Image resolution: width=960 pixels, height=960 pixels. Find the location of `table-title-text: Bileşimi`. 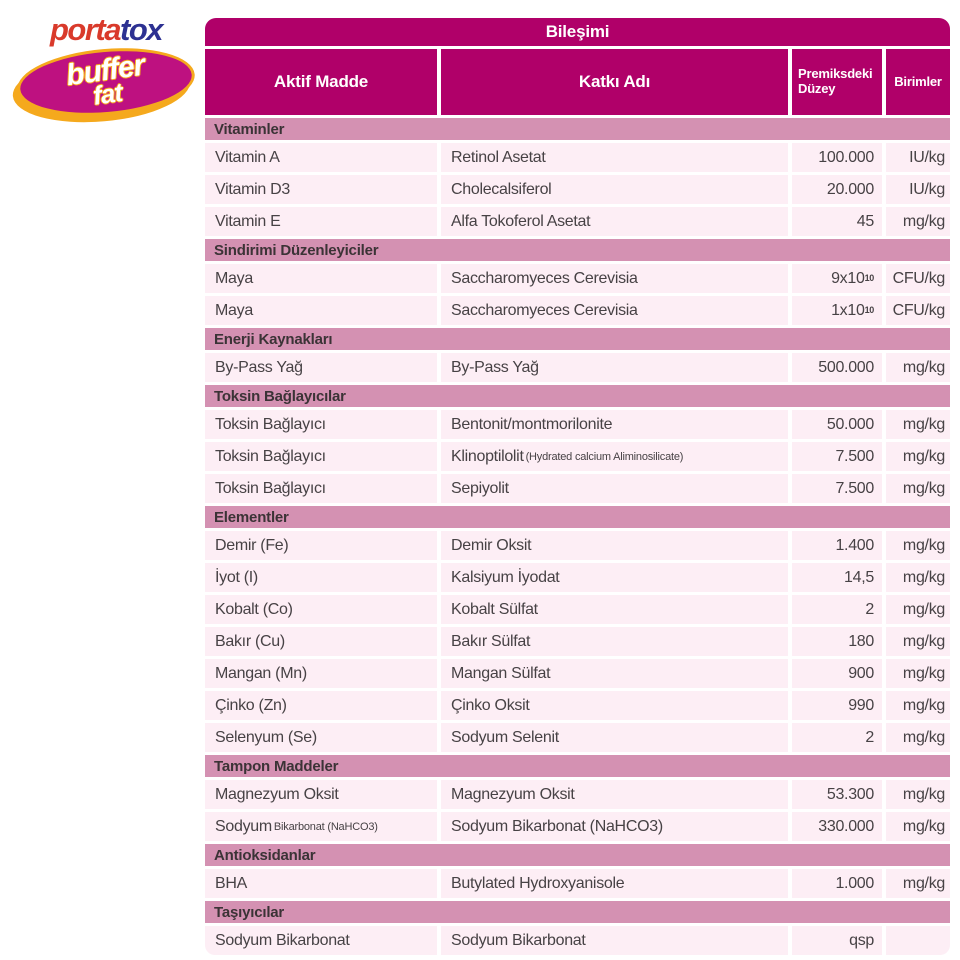

table-title-text: Bileşimi is located at coordinates (577, 31).